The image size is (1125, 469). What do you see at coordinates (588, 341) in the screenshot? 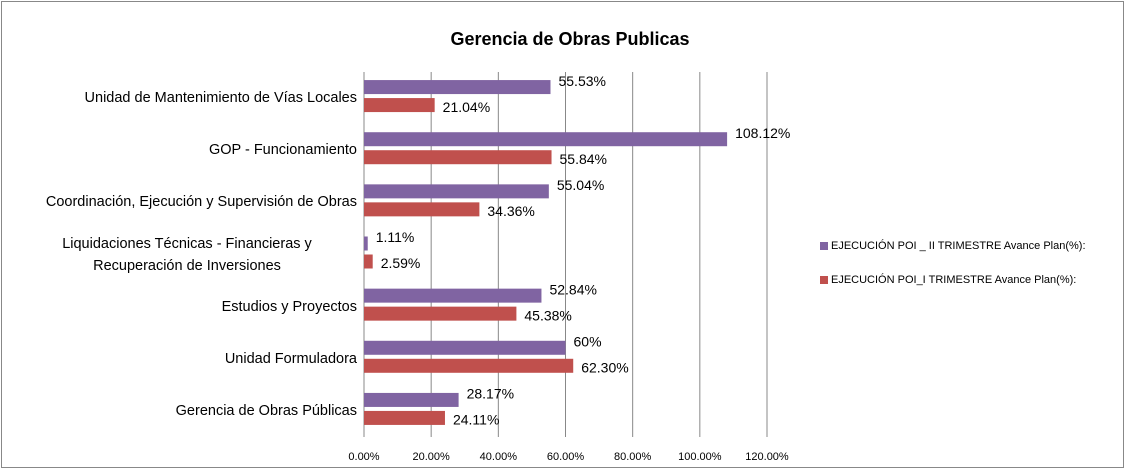
I see `data-label: 60%` at bounding box center [588, 341].